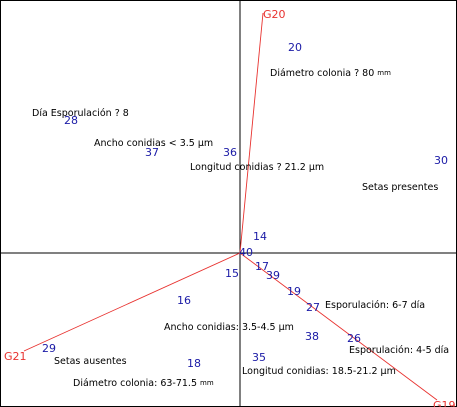 This screenshot has height=407, width=457. I want to click on point-label-35: 35, so click(259, 357).